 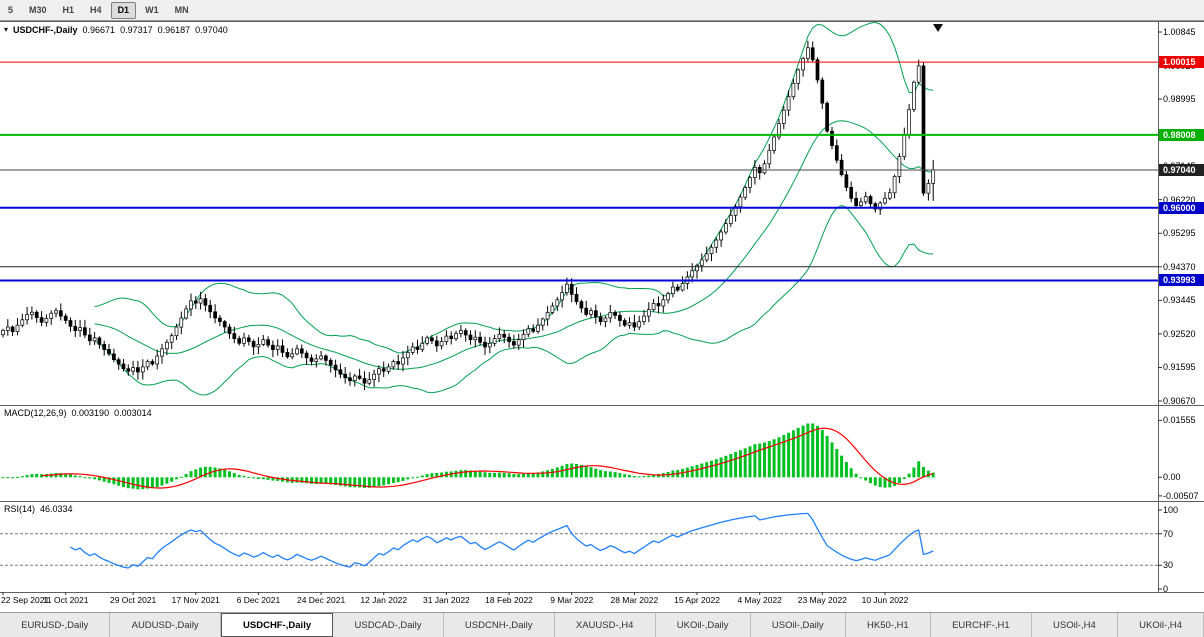 I want to click on chart-shift-marker-icon, so click(x=938, y=28).